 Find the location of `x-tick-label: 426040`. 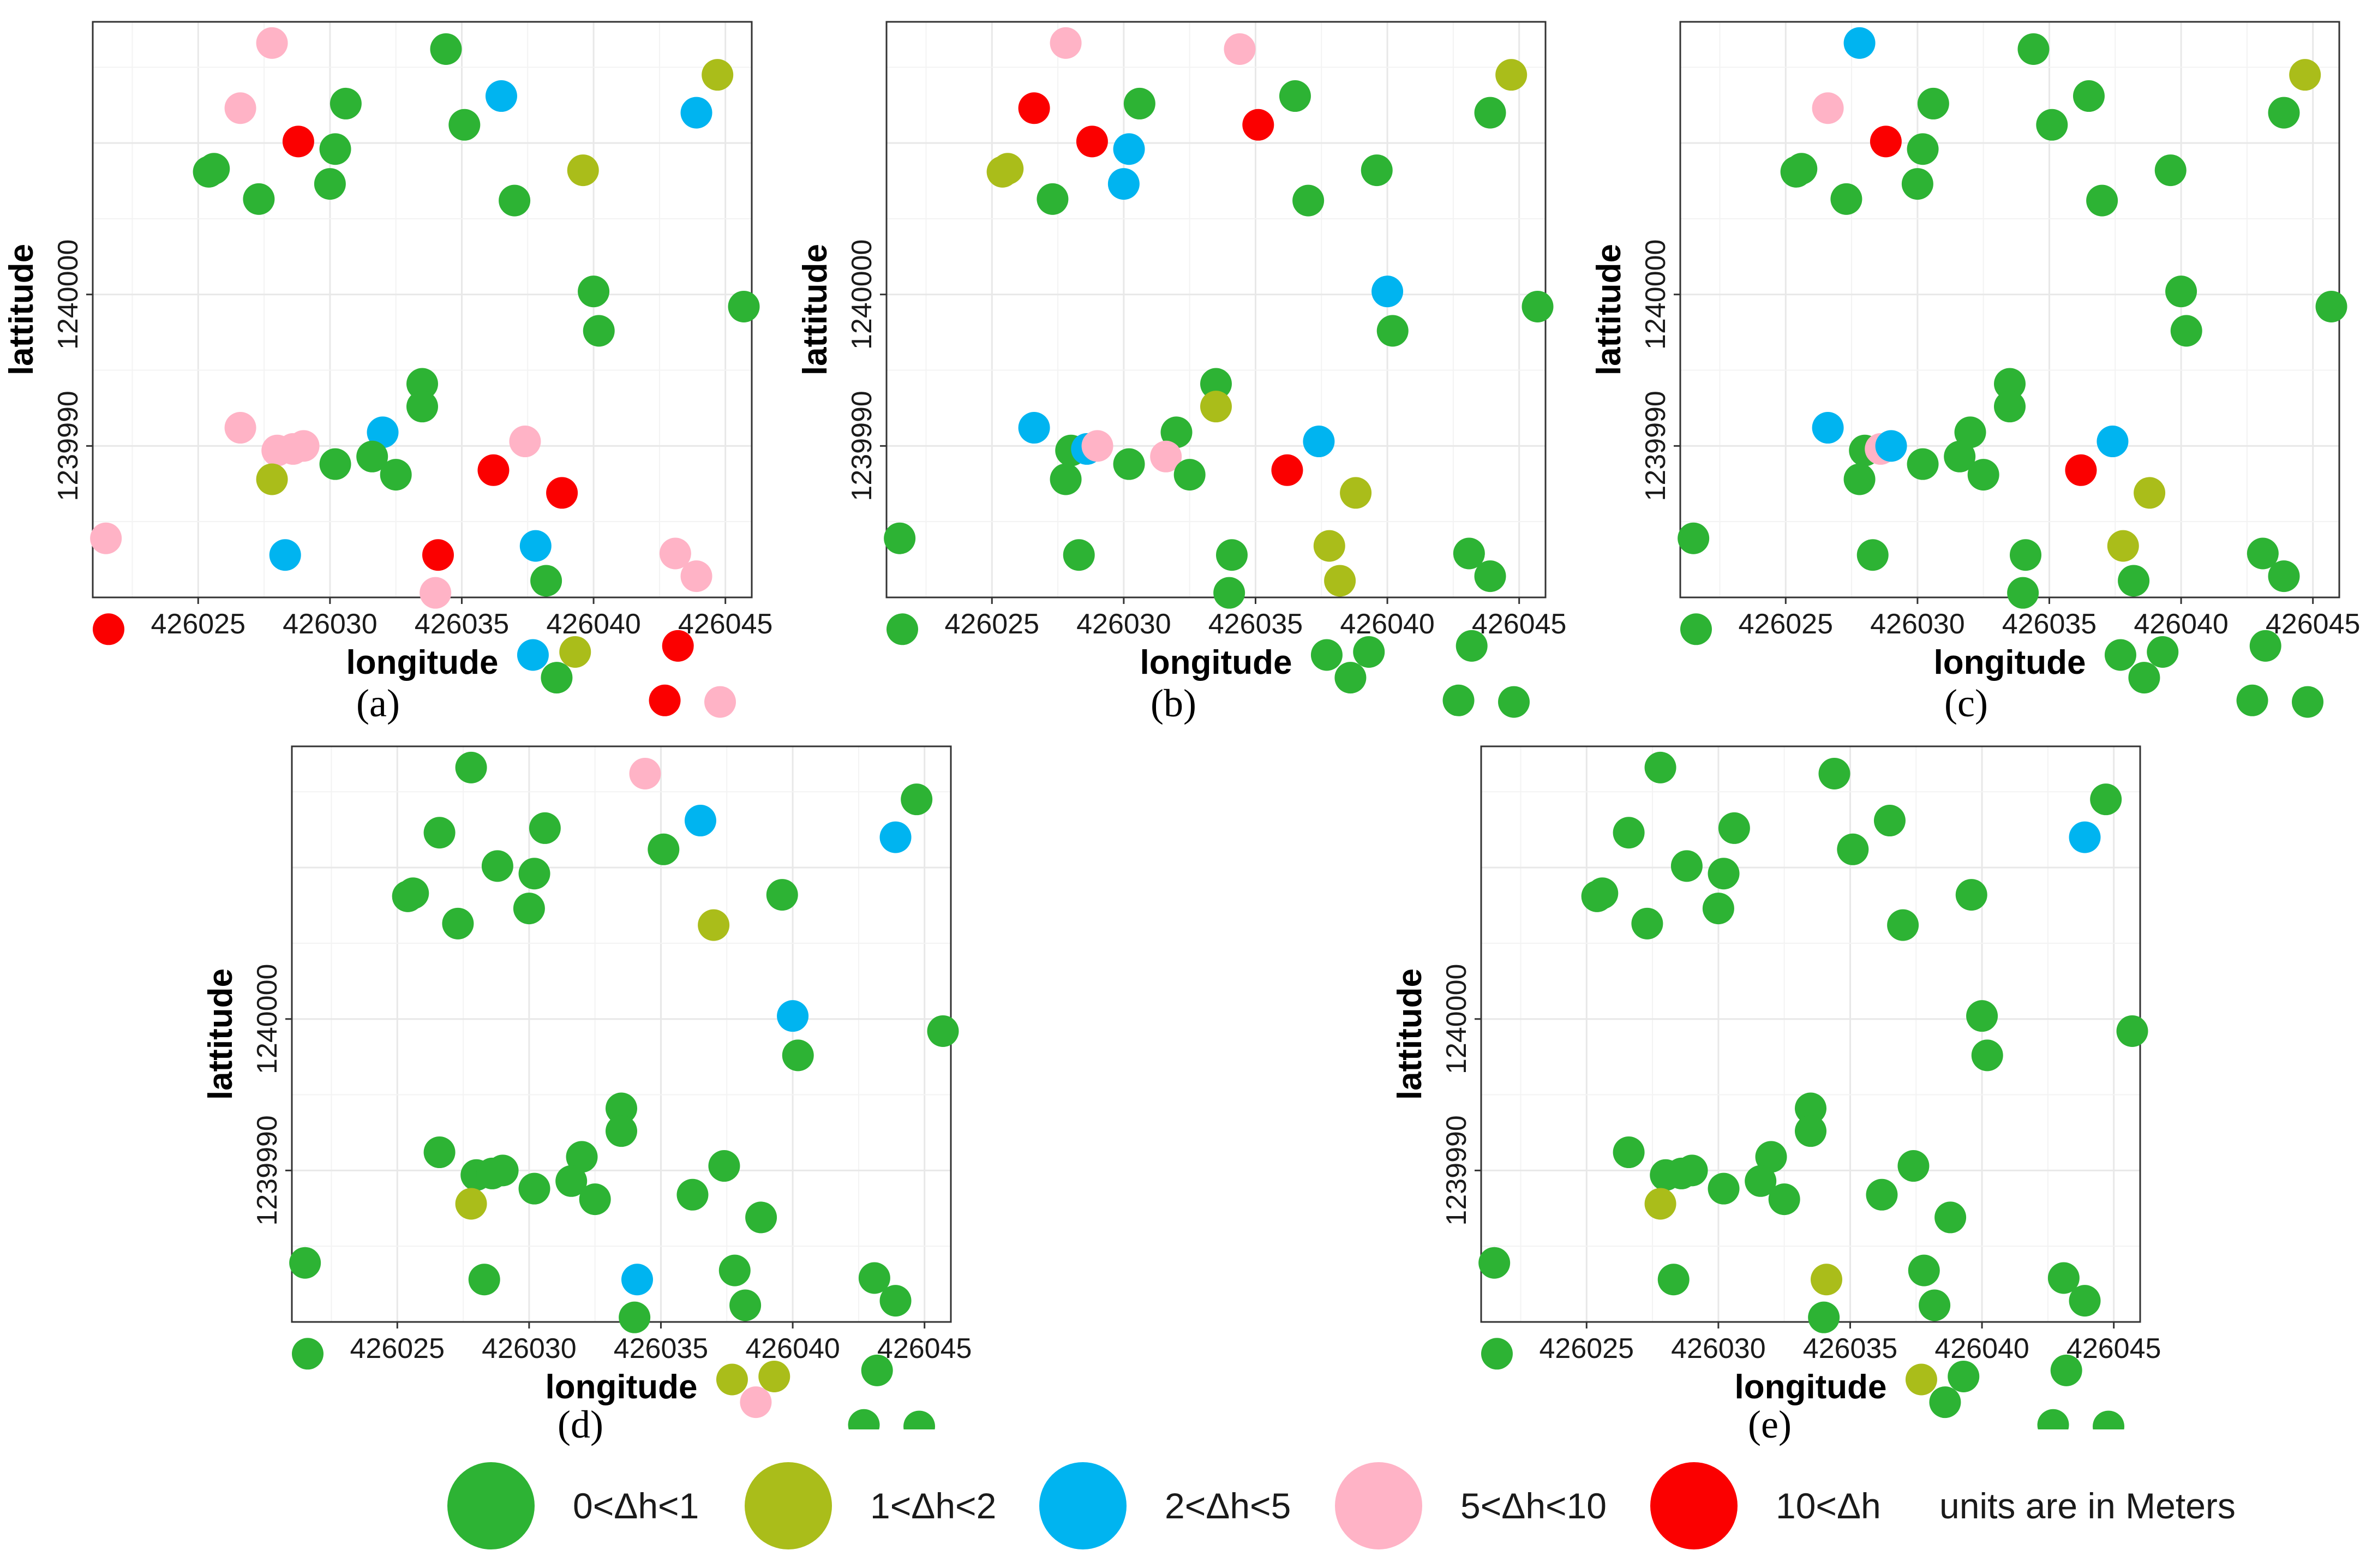

x-tick-label: 426040 is located at coordinates (792, 1349).